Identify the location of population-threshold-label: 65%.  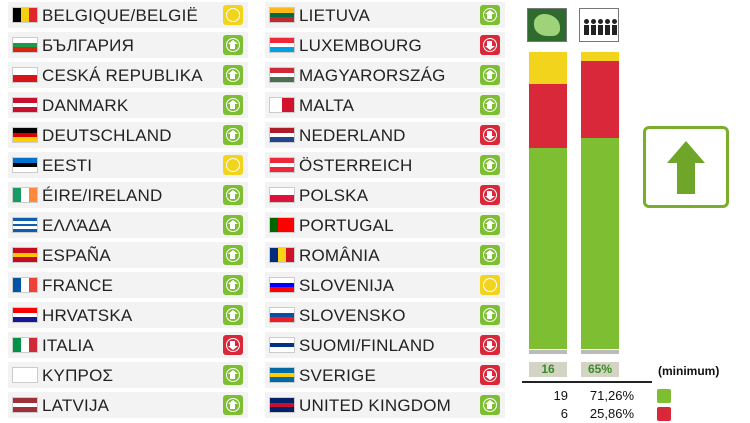
(600, 369).